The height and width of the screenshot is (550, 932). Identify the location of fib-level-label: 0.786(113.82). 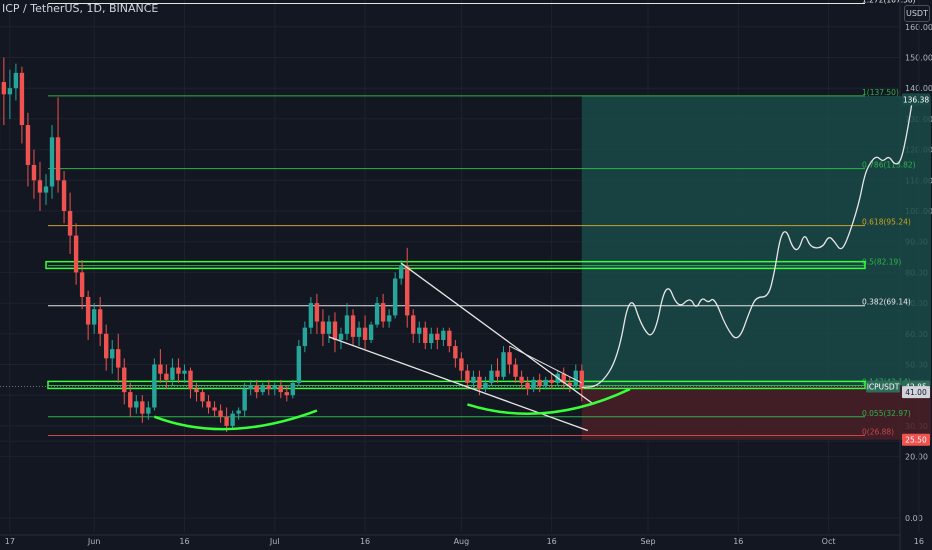
(889, 165).